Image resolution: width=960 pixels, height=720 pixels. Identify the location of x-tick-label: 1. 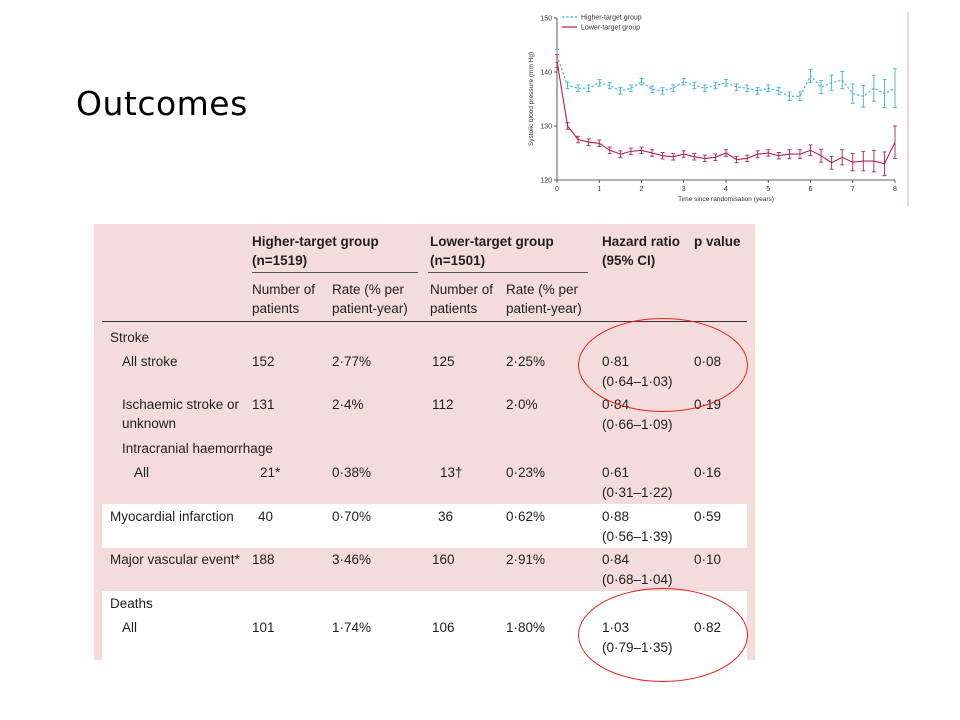
(599, 189).